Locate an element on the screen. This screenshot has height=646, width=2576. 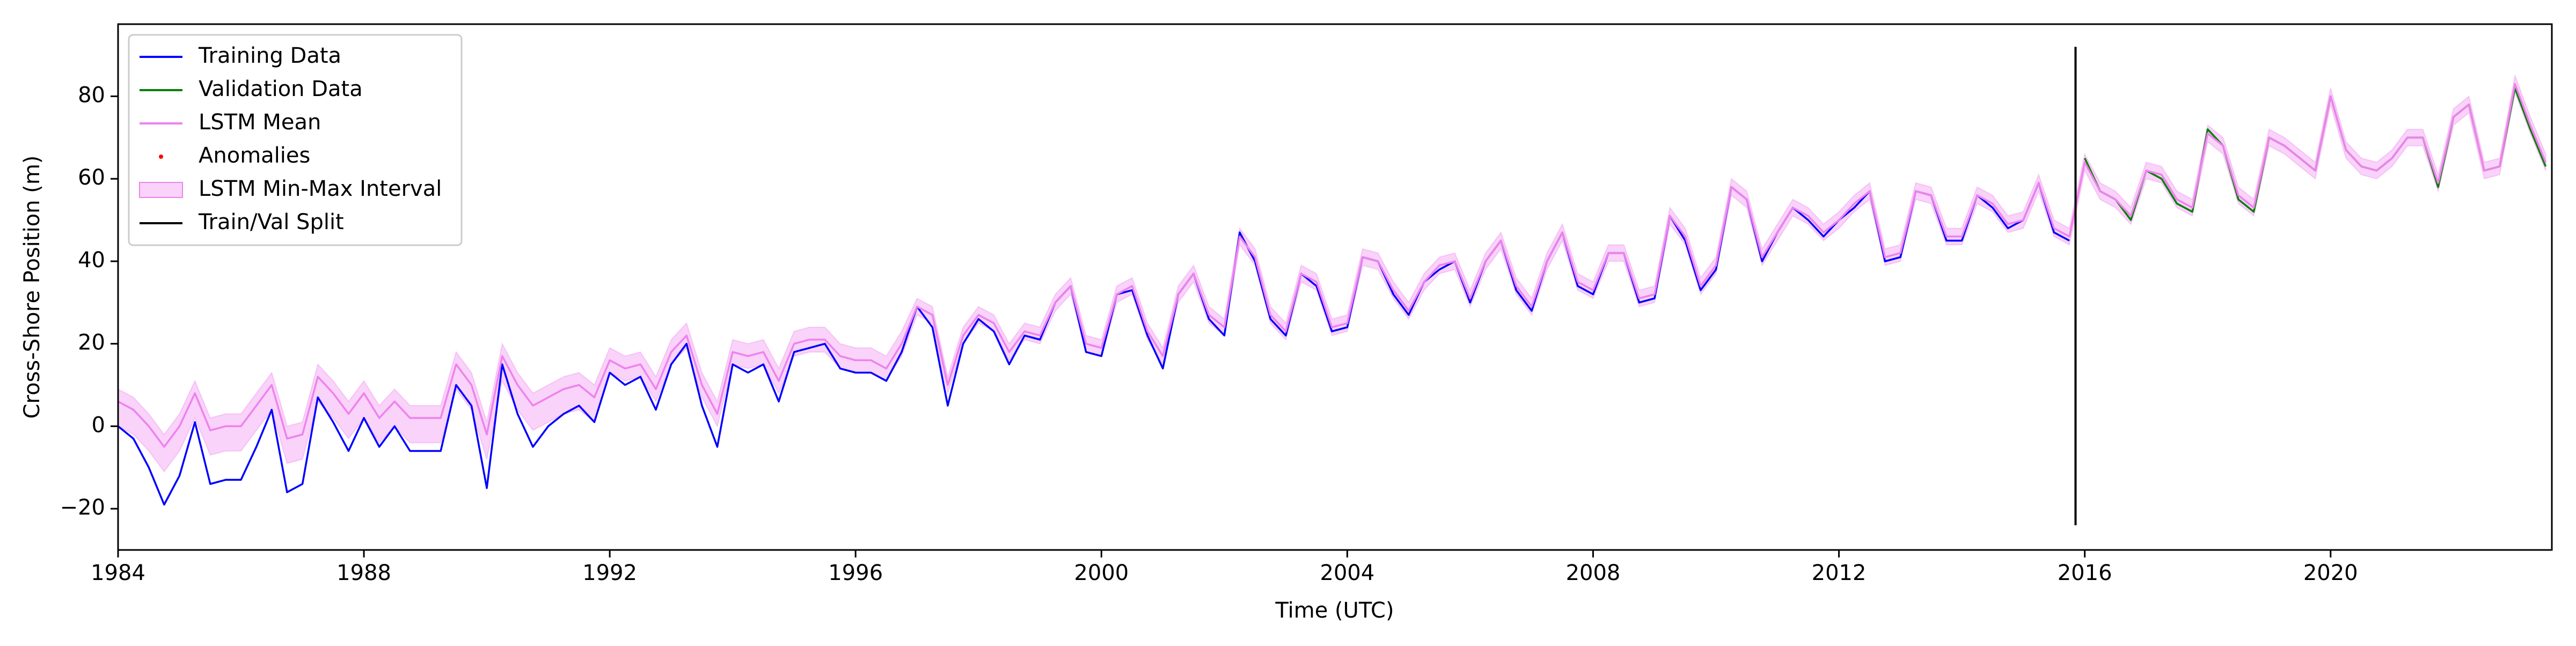
x-tick-label: 1992 is located at coordinates (609, 573).